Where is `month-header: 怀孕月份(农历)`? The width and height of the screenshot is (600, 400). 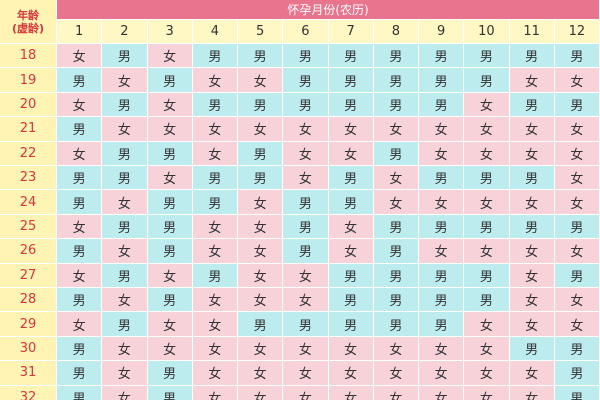
month-header: 怀孕月份(农历) is located at coordinates (328, 10).